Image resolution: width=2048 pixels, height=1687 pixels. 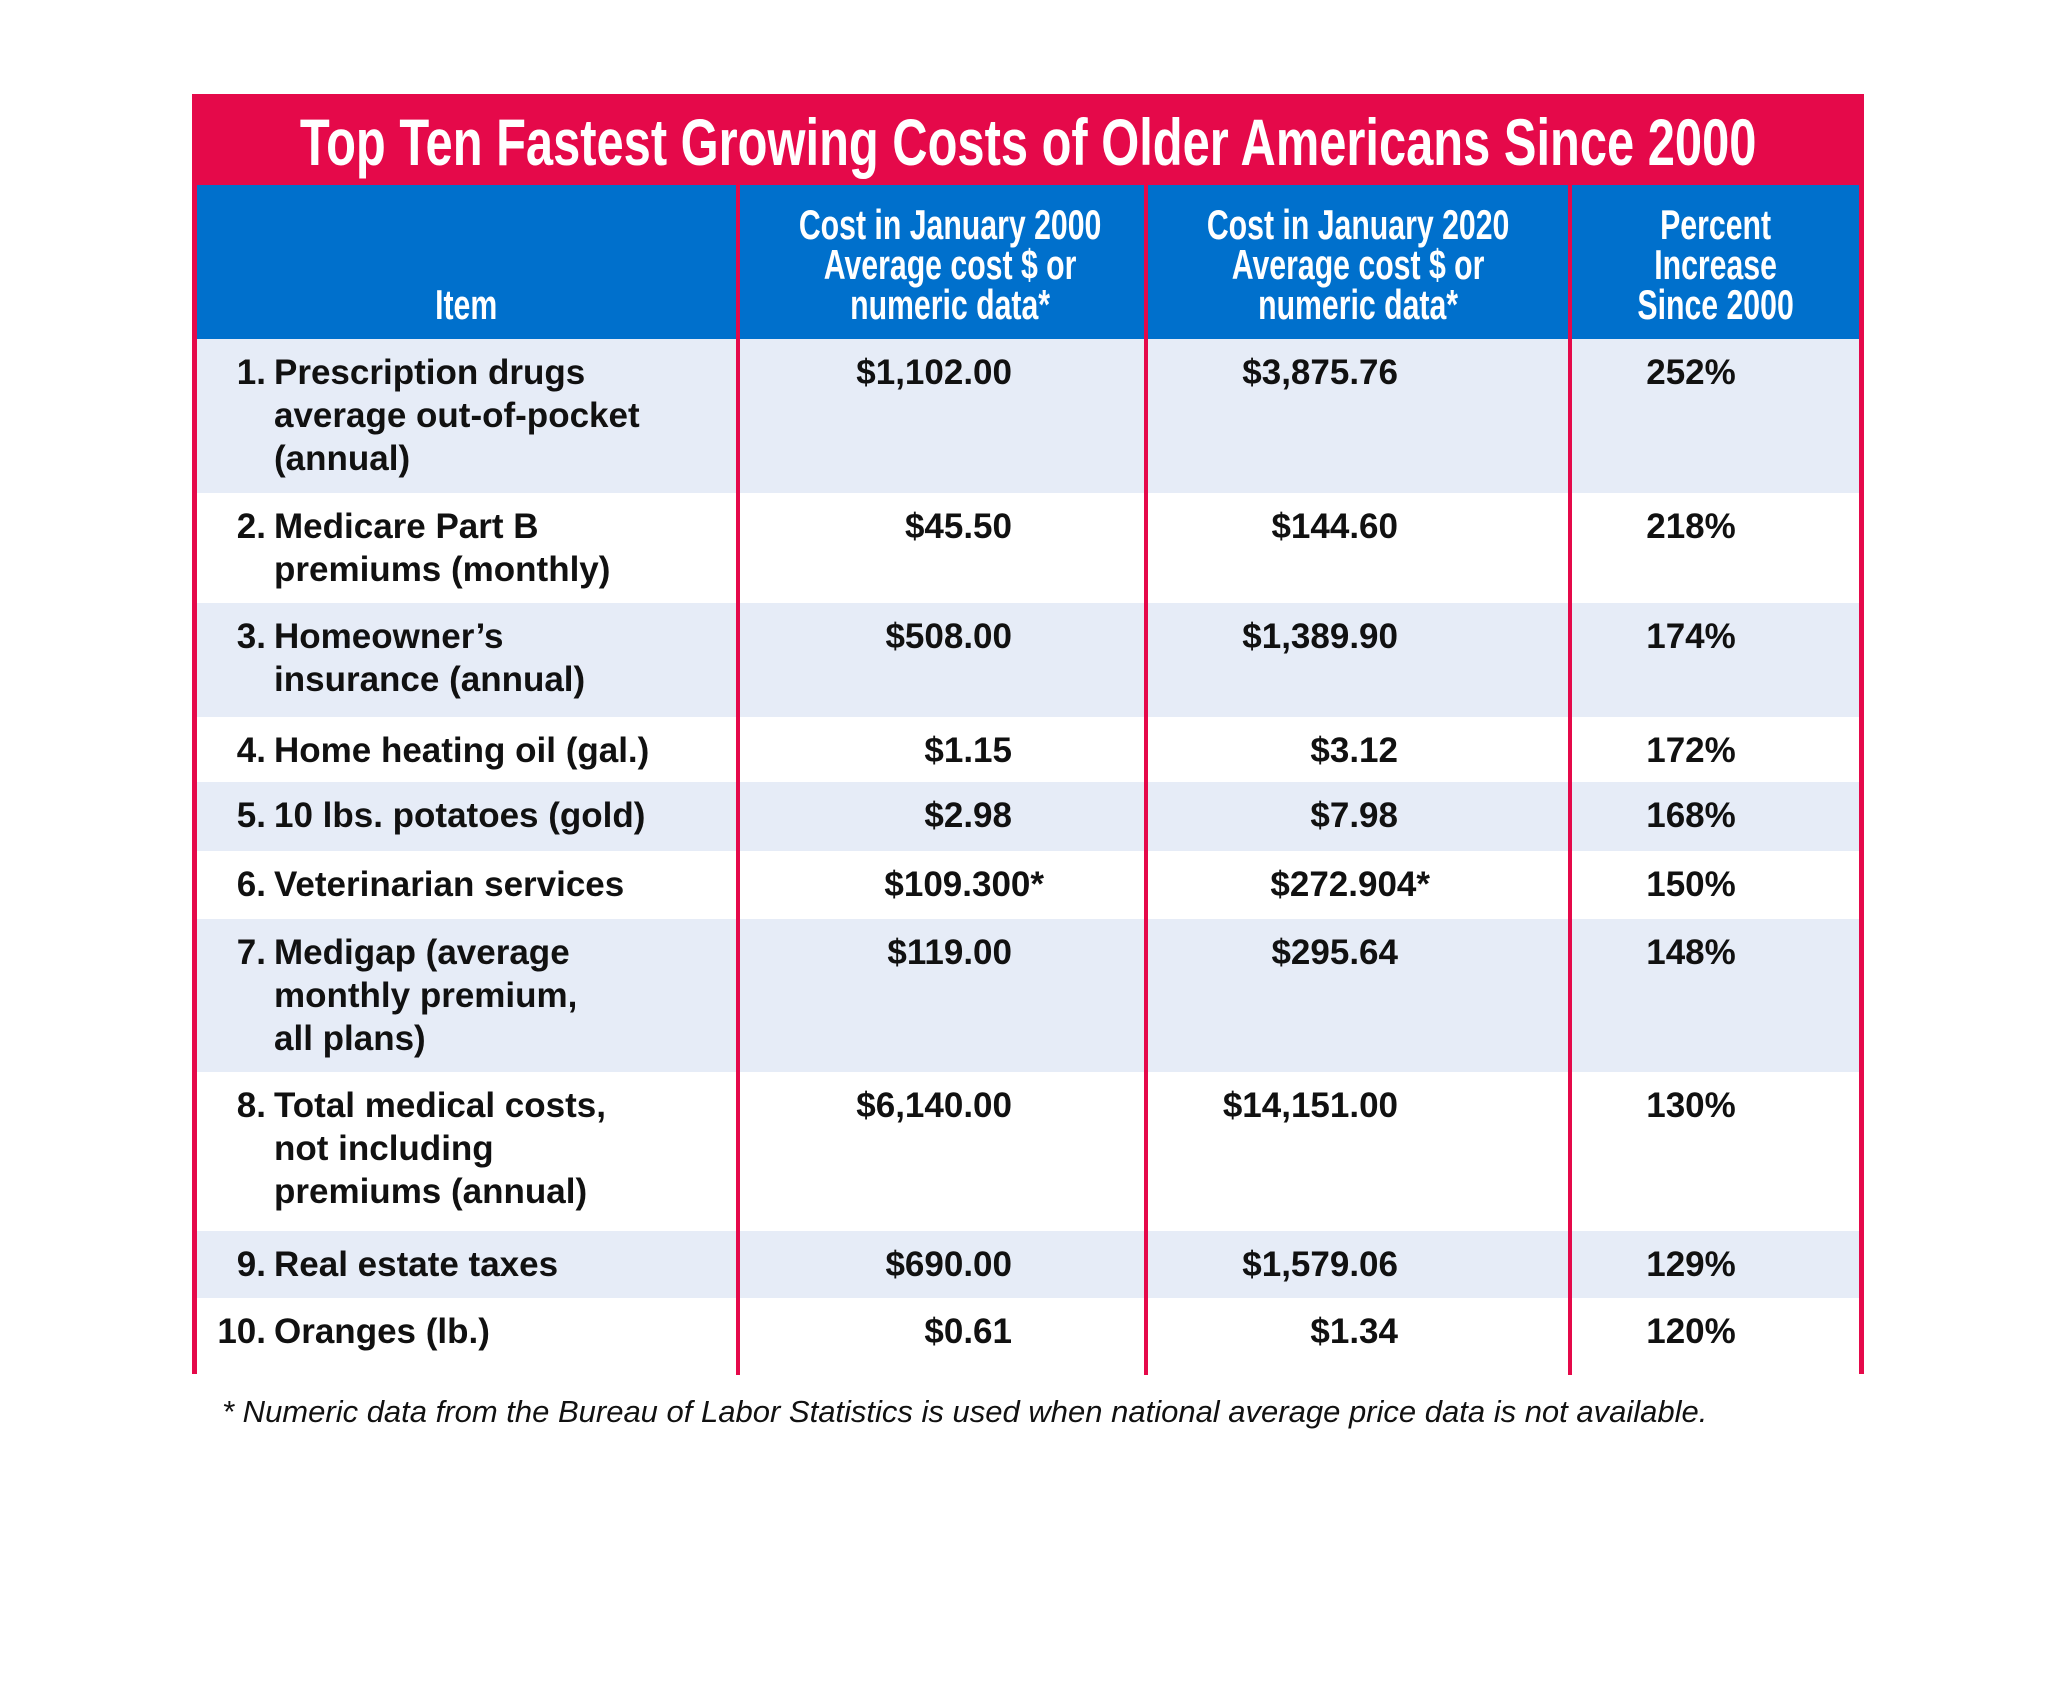 I want to click on item-line: premiums (monthly), so click(x=442, y=569).